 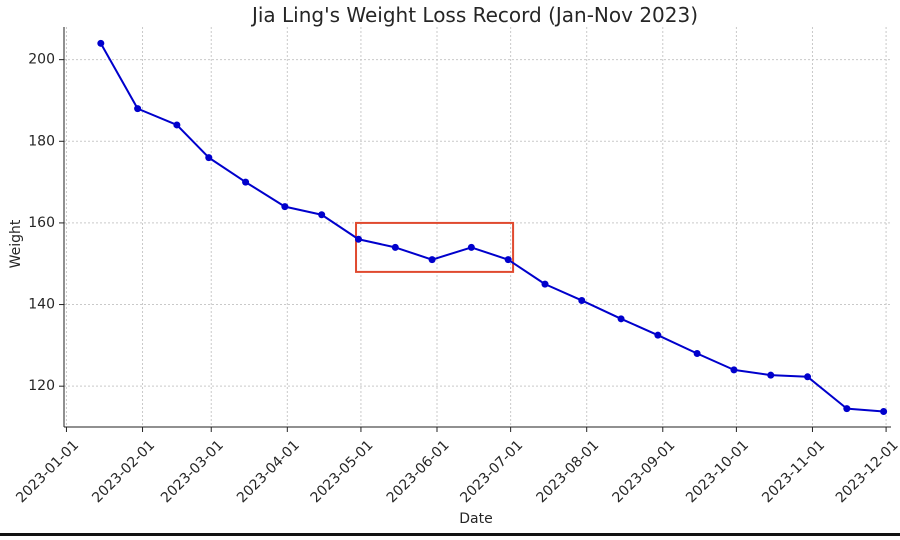 I want to click on x-tick-label-3: 2023-03-01, so click(x=192, y=471).